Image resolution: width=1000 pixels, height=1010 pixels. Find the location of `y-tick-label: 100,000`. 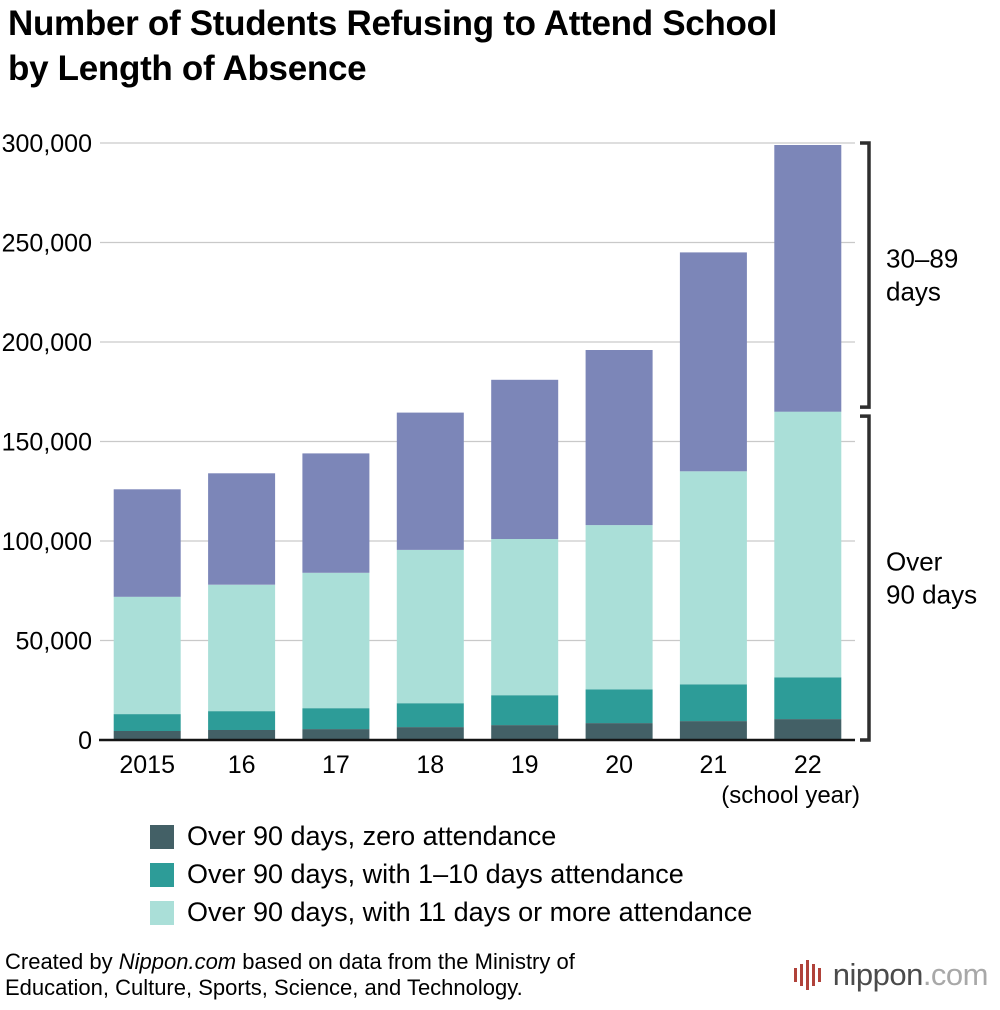

y-tick-label: 100,000 is located at coordinates (47, 542).